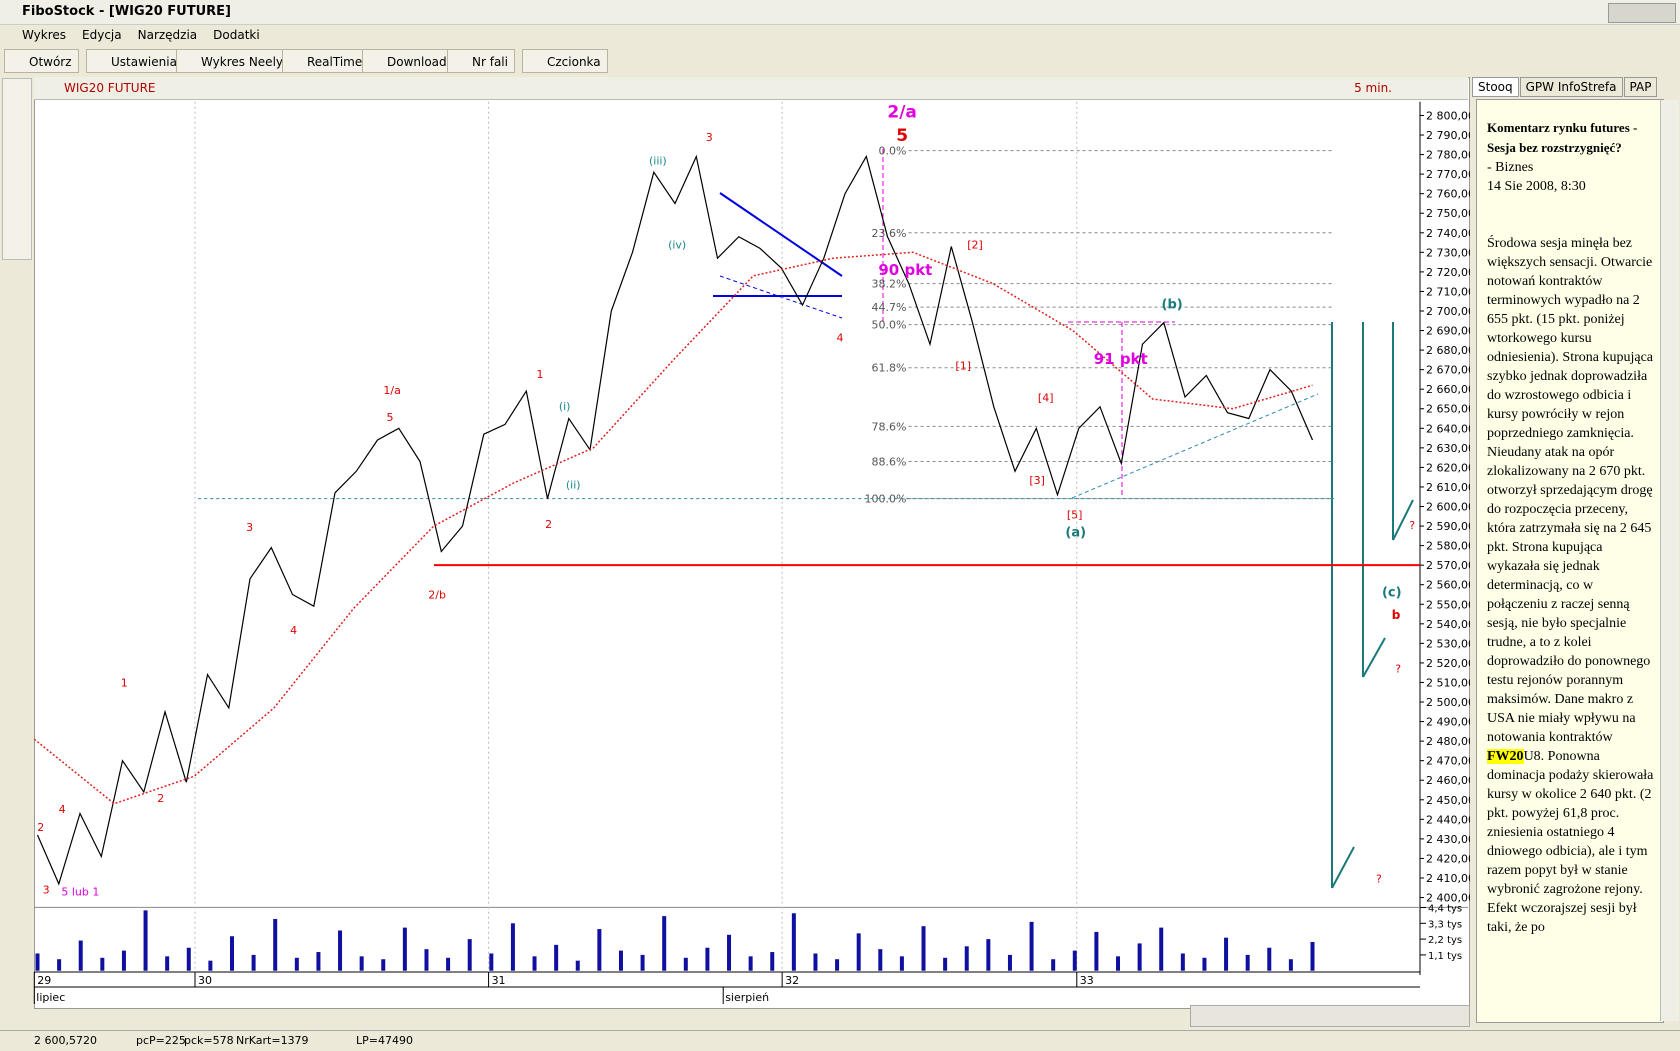 Image resolution: width=1680 pixels, height=1051 pixels. I want to click on wave-label: 3, so click(709, 137).